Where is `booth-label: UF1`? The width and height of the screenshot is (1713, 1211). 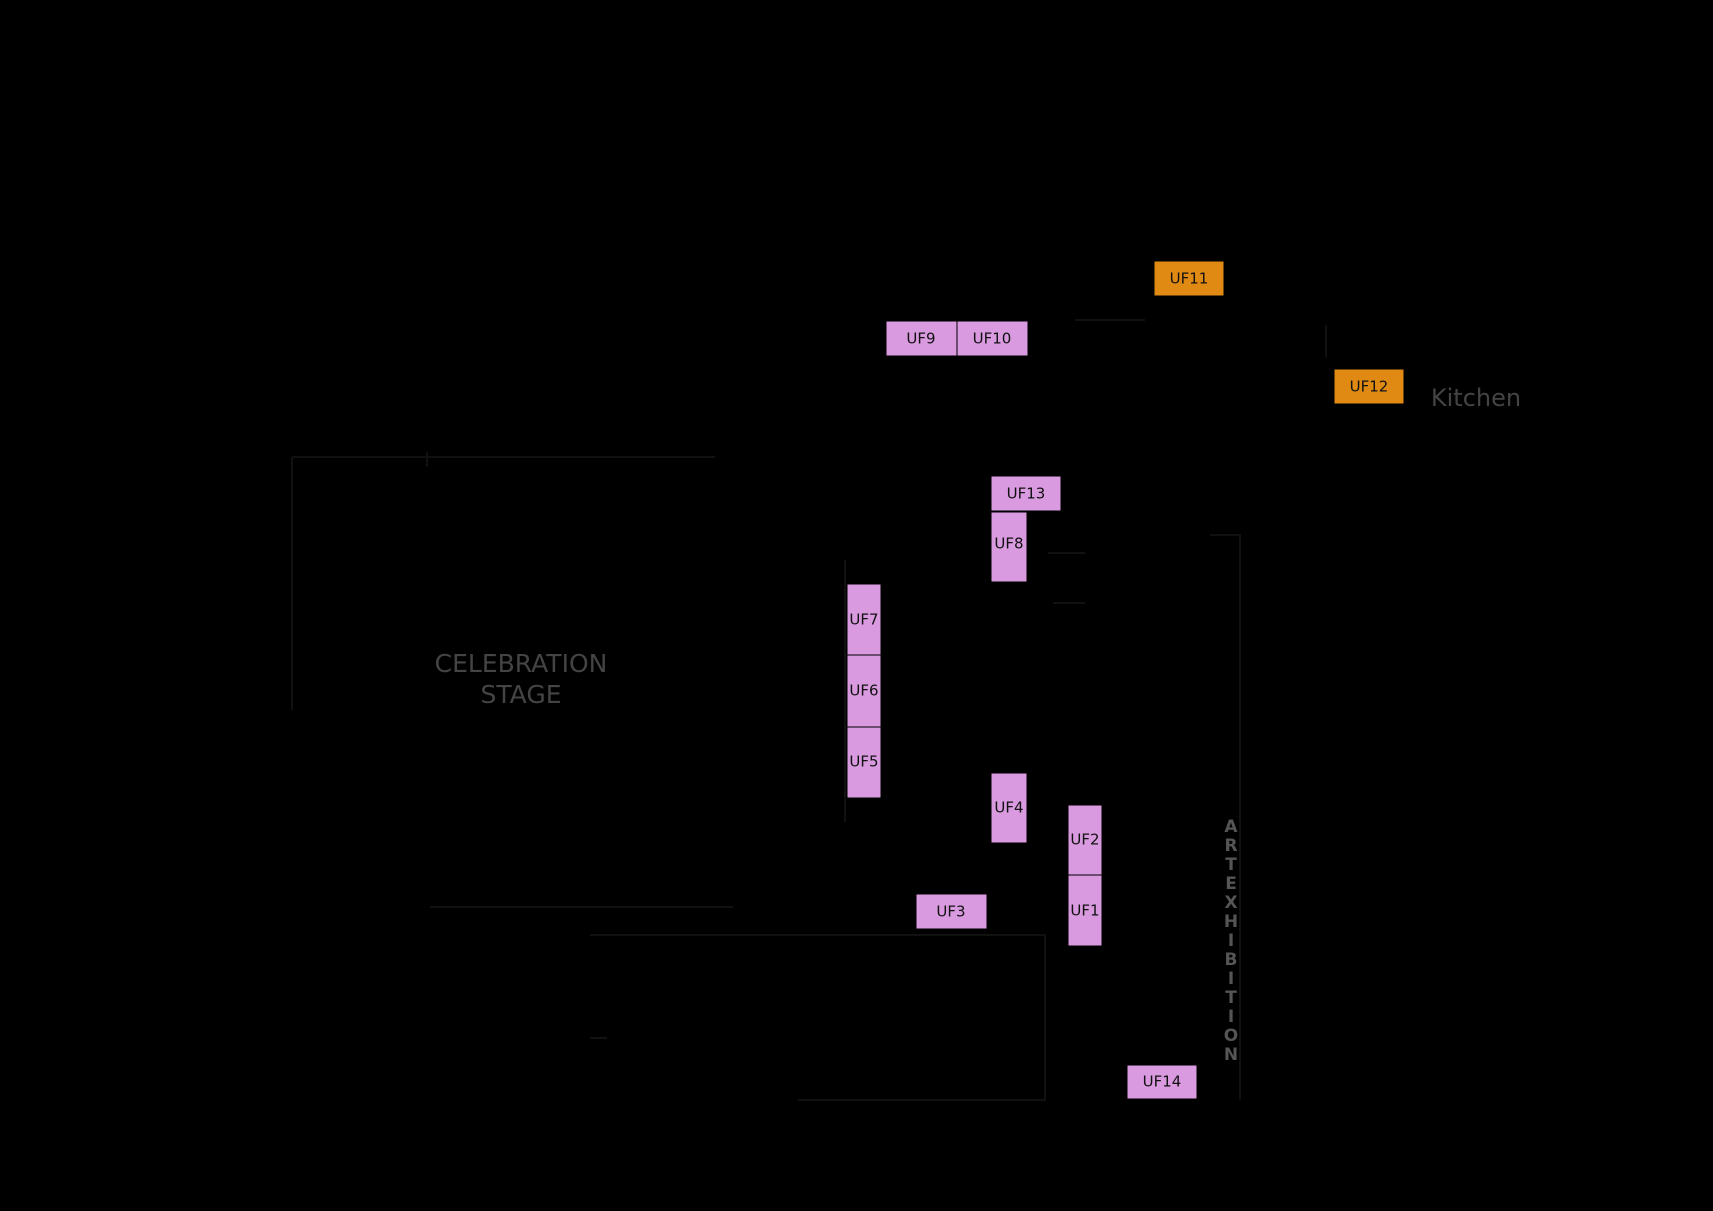
booth-label: UF1 is located at coordinates (1084, 911).